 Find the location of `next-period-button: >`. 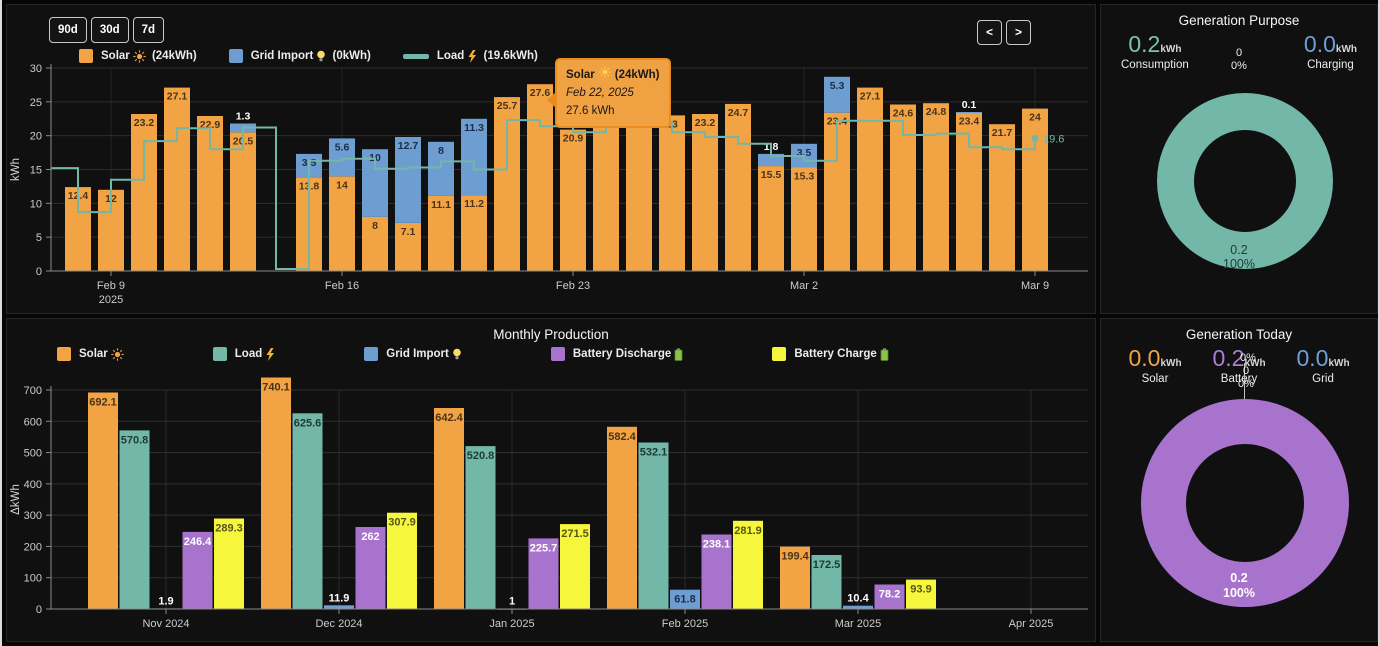

next-period-button: > is located at coordinates (1018, 32).